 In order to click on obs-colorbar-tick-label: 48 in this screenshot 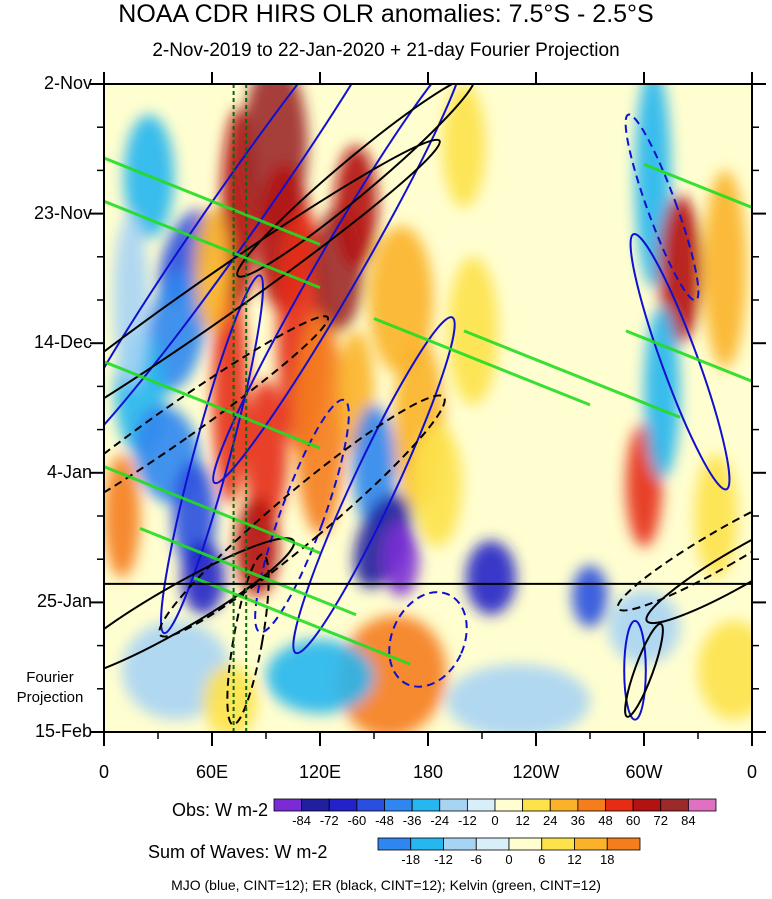, I will do `click(605, 820)`.